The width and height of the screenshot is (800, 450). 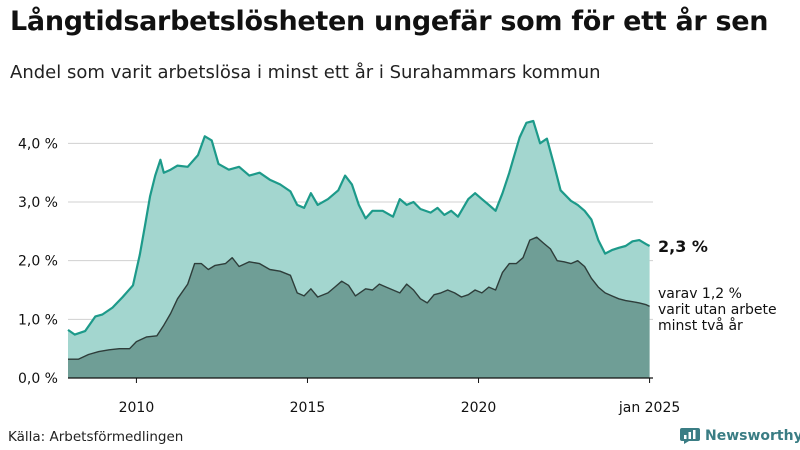 What do you see at coordinates (38, 144) in the screenshot?
I see `y-tick-label: 4,0 %` at bounding box center [38, 144].